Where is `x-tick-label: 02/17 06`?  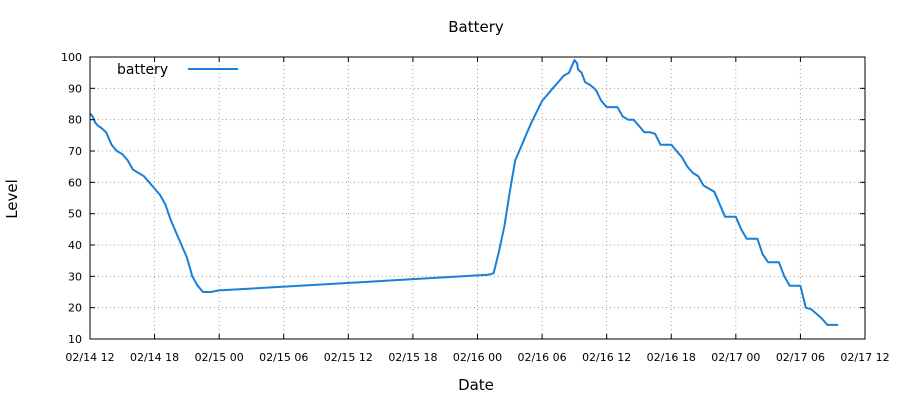 x-tick-label: 02/17 06 is located at coordinates (800, 357).